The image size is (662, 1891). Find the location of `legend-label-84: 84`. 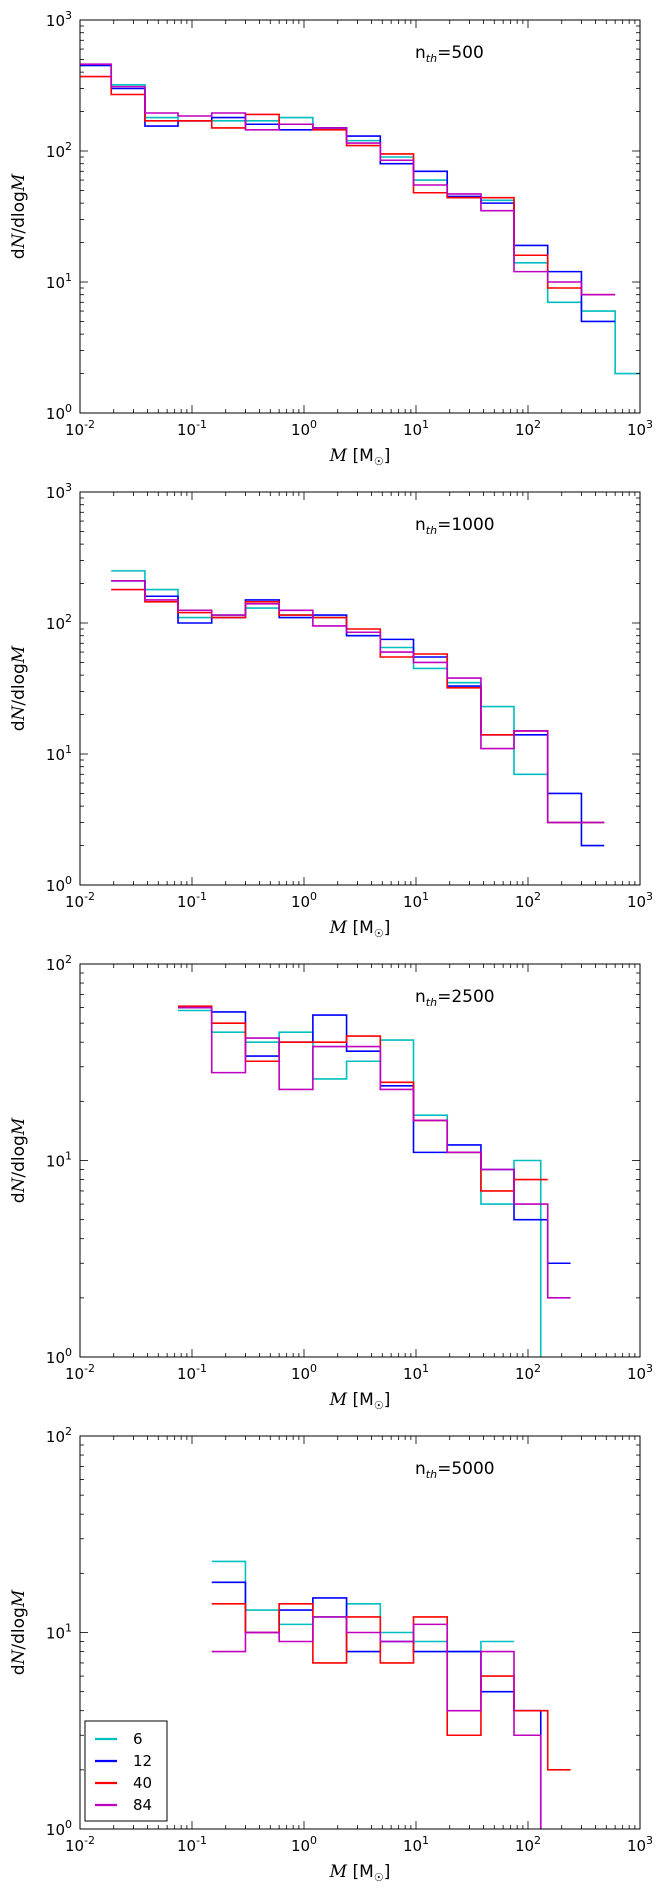

legend-label-84: 84 is located at coordinates (142, 1805).